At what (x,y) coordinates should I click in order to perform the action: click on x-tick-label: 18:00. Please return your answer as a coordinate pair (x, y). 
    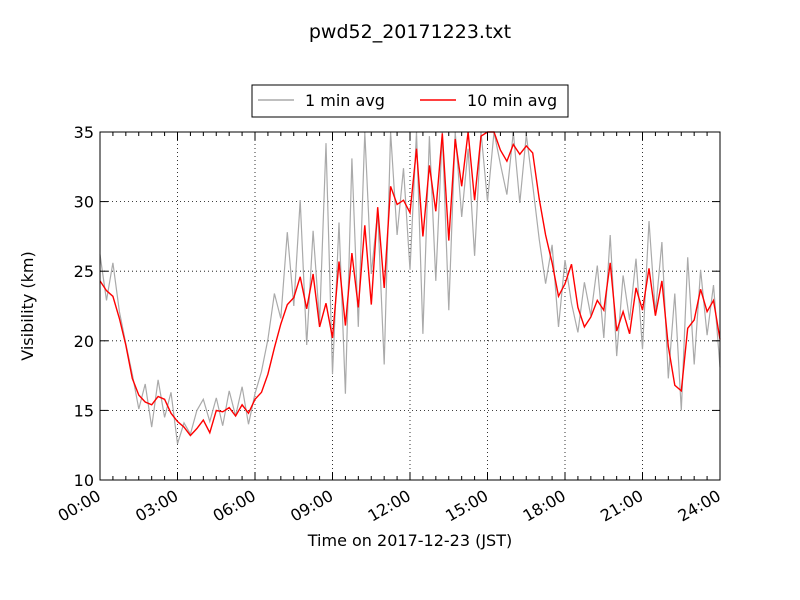
    Looking at the image, I should click on (544, 506).